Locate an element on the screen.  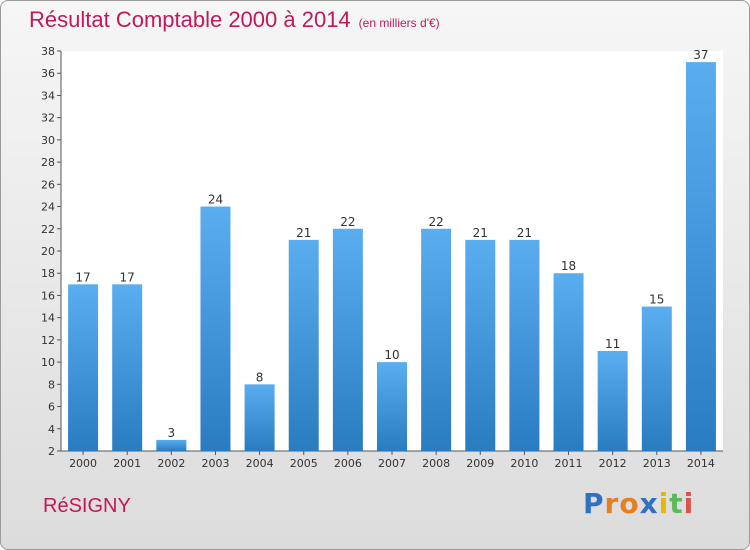
place-name: RéSIGNY is located at coordinates (87, 506).